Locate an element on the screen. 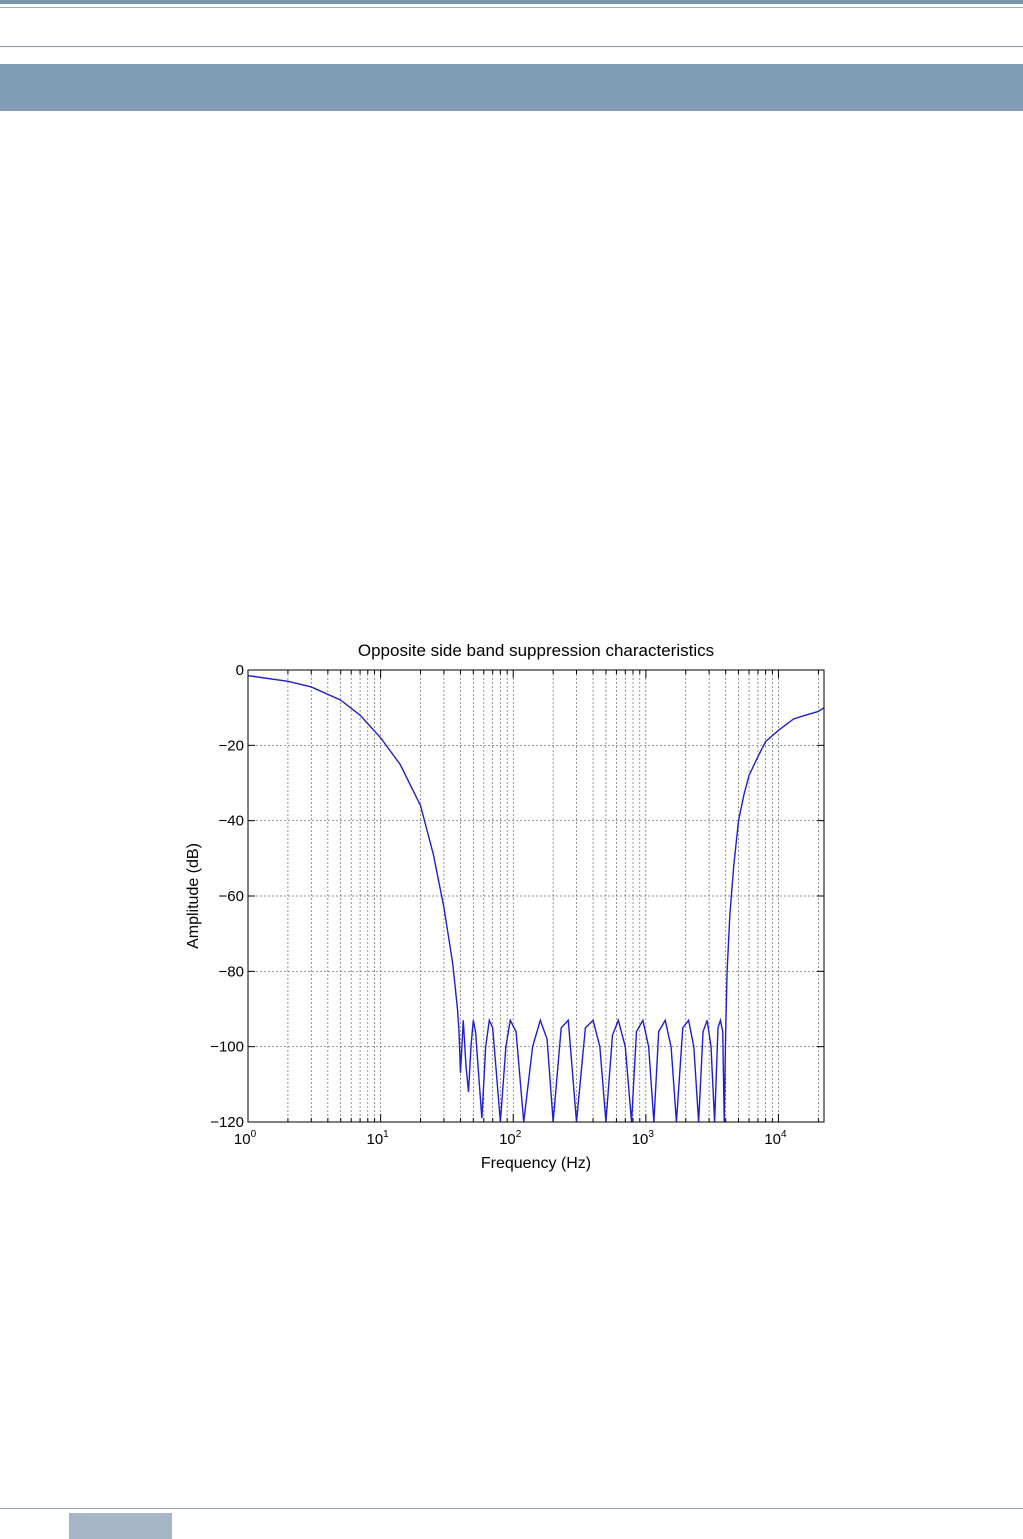  x-tick-label: 10³ is located at coordinates (643, 1138).